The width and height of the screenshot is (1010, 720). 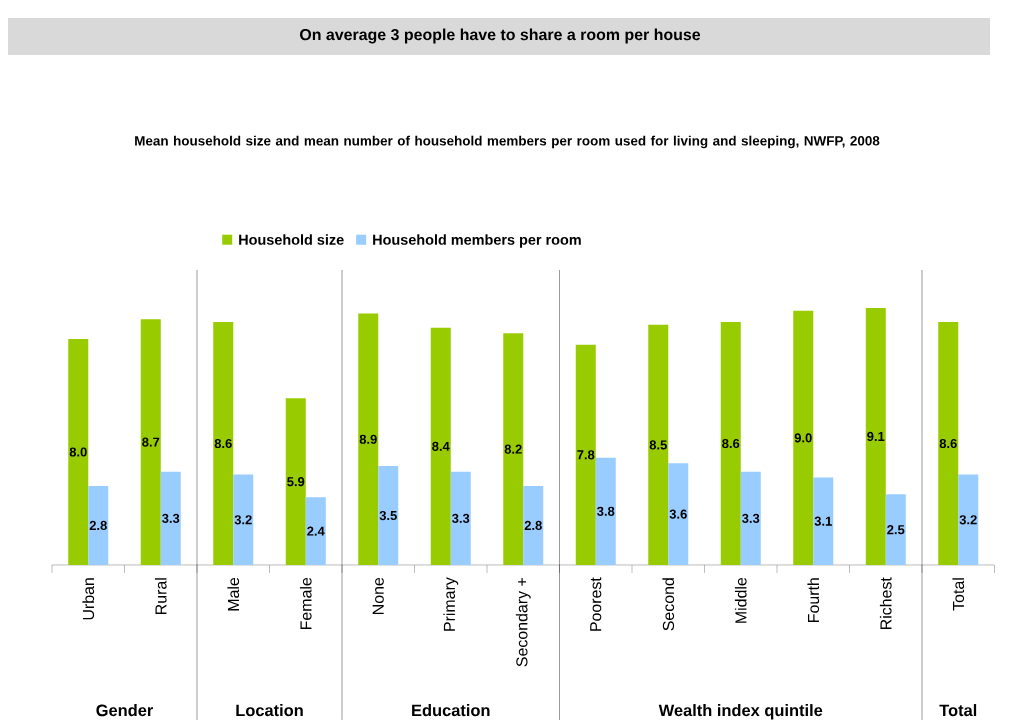 What do you see at coordinates (88, 599) in the screenshot?
I see `x-tick-label: Urban` at bounding box center [88, 599].